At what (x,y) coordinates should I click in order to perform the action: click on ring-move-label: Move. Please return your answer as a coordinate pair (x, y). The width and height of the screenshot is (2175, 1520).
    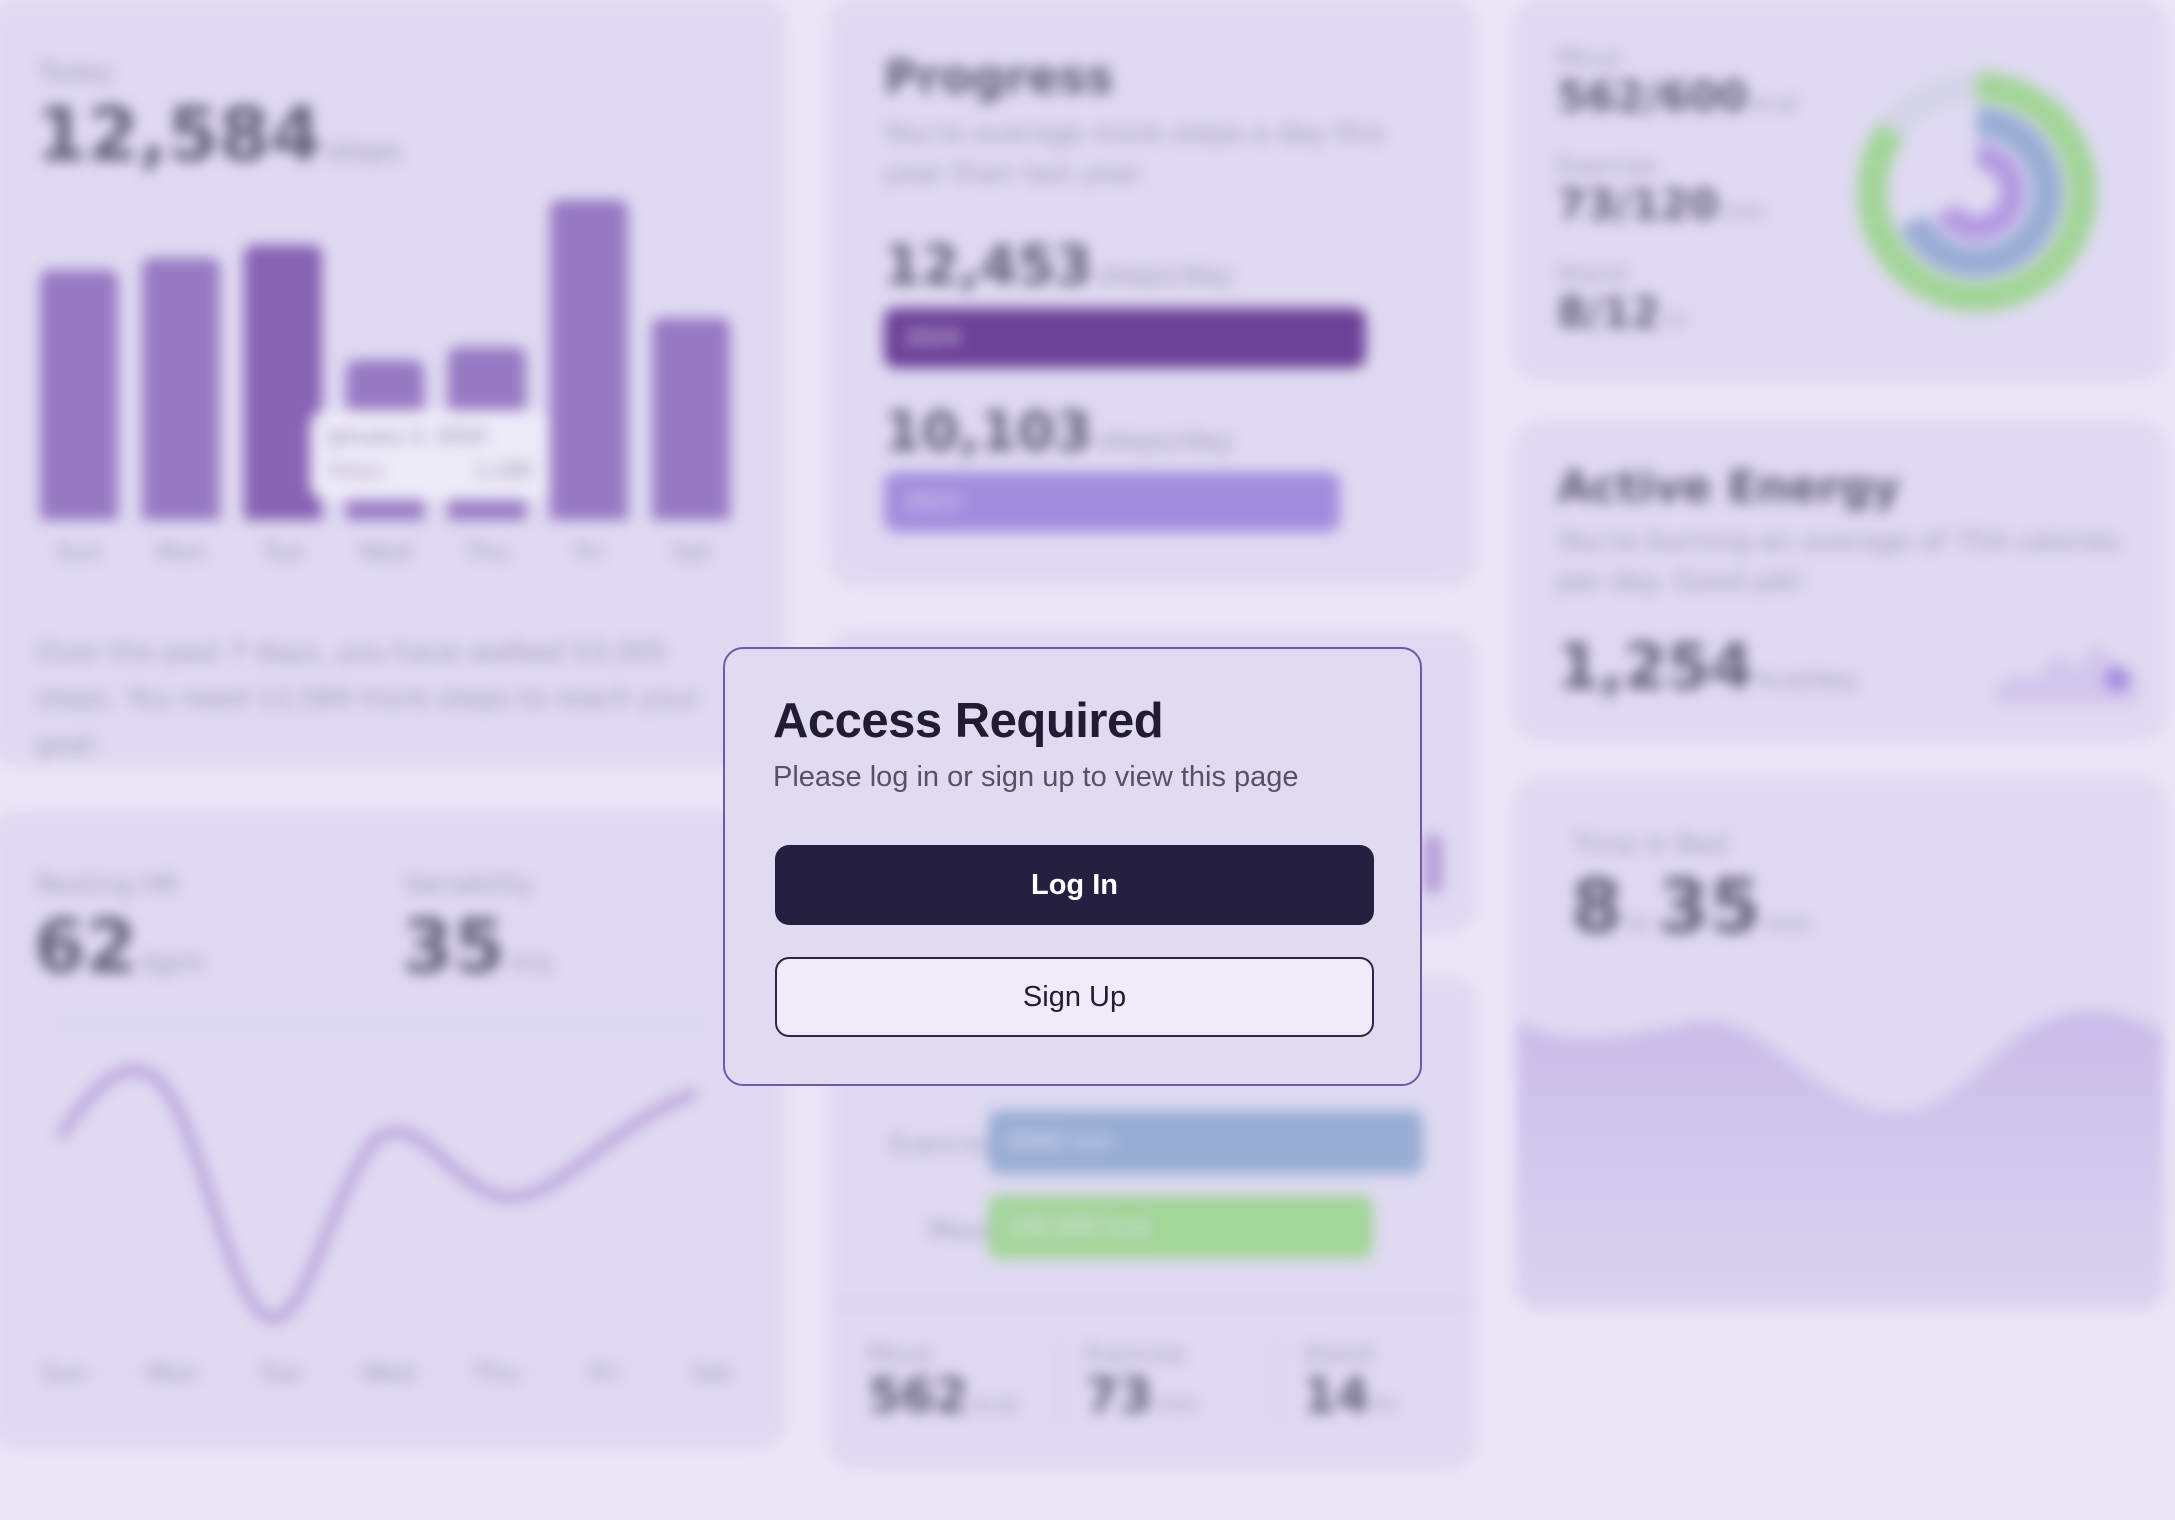
    Looking at the image, I should click on (1589, 58).